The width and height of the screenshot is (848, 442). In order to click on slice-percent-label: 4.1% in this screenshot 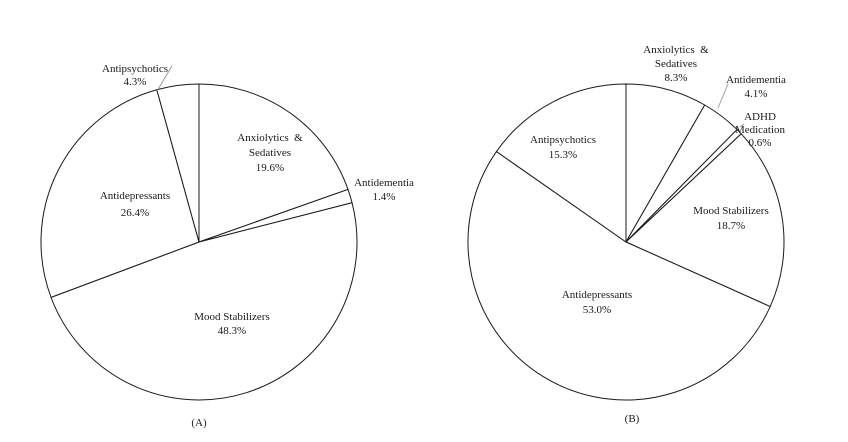, I will do `click(756, 94)`.